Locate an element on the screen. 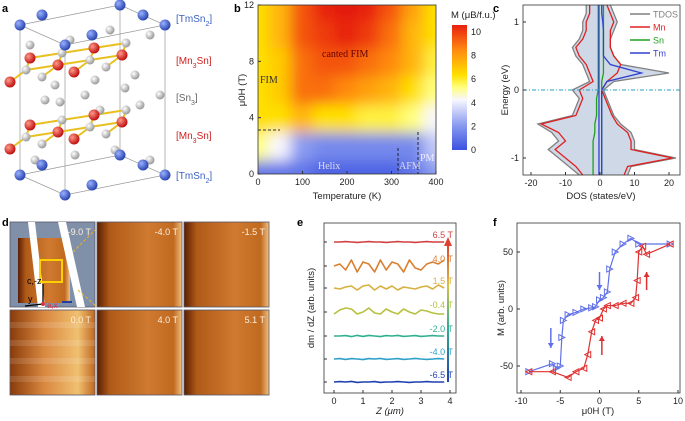 The height and width of the screenshot is (421, 685). b-y-tick-label: 4 is located at coordinates (251, 118).